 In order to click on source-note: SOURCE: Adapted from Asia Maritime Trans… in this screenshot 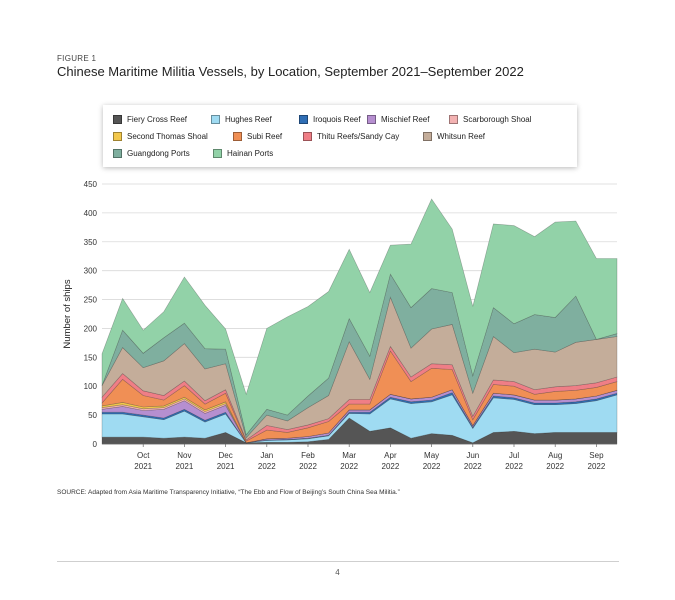, I will do `click(228, 492)`.